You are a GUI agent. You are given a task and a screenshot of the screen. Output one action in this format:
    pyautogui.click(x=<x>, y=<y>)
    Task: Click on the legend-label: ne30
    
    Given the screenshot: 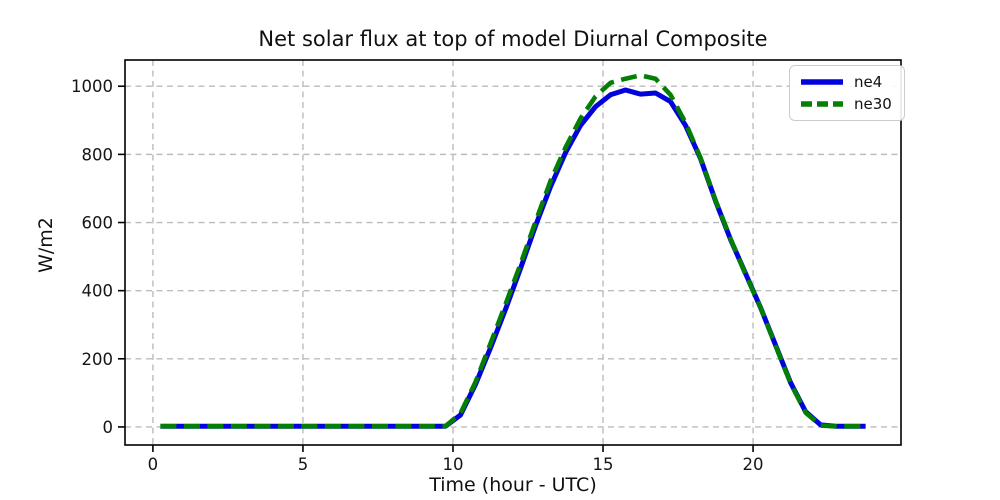 What is the action you would take?
    pyautogui.click(x=873, y=104)
    